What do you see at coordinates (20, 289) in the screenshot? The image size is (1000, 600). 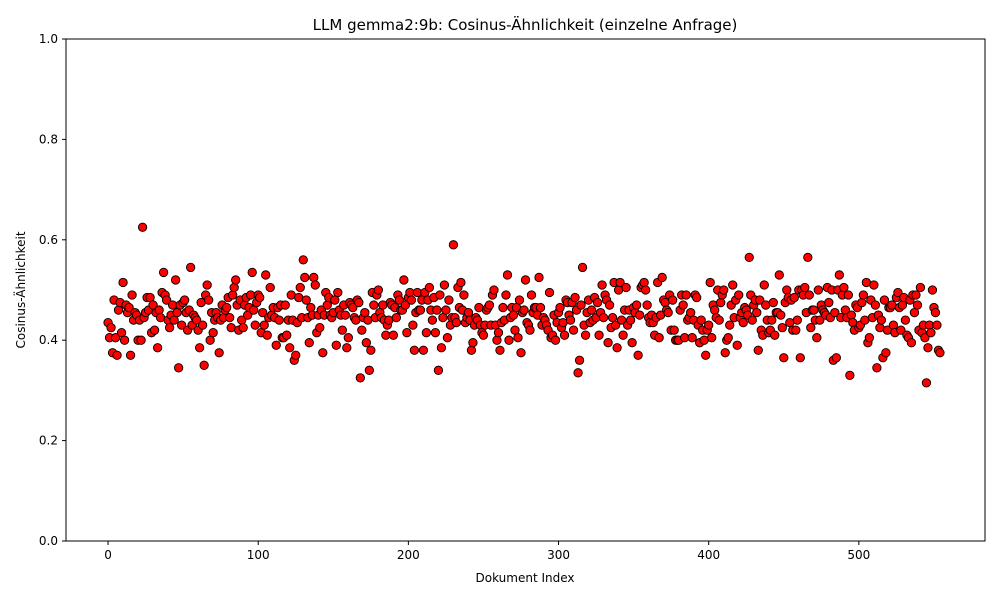 I see `y-axis-label: Cosinus-Ähnlichkeit` at bounding box center [20, 289].